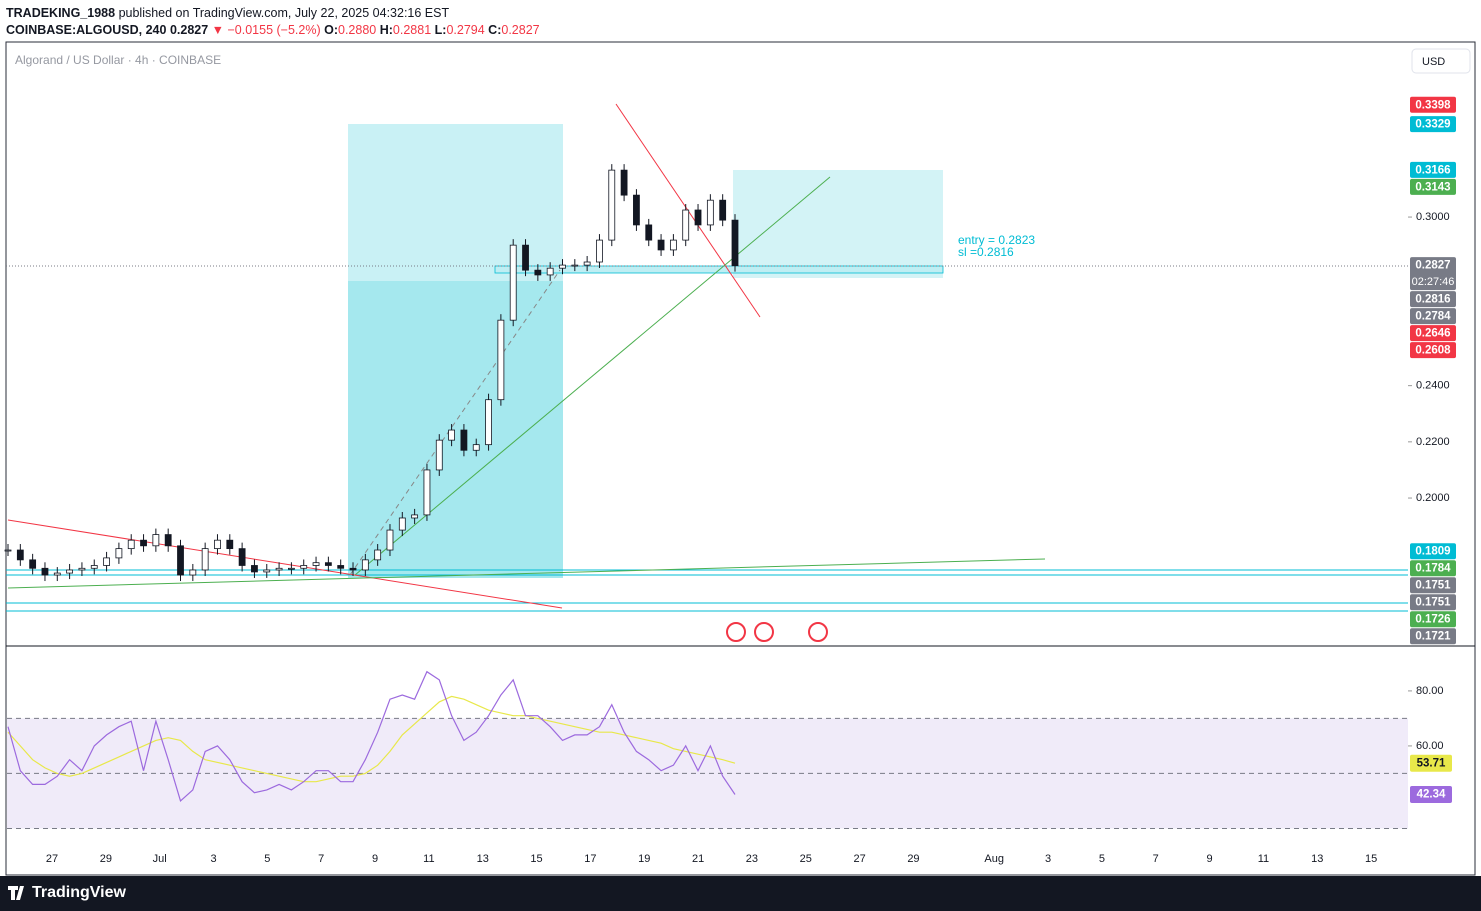 The width and height of the screenshot is (1481, 911). I want to click on countdown: 02:27:46, so click(1433, 282).